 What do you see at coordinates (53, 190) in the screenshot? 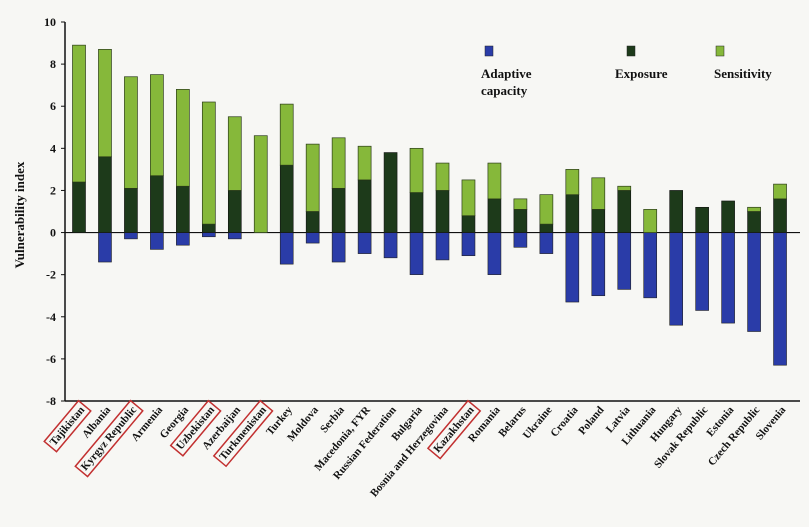
I see `y-tick-label: 2` at bounding box center [53, 190].